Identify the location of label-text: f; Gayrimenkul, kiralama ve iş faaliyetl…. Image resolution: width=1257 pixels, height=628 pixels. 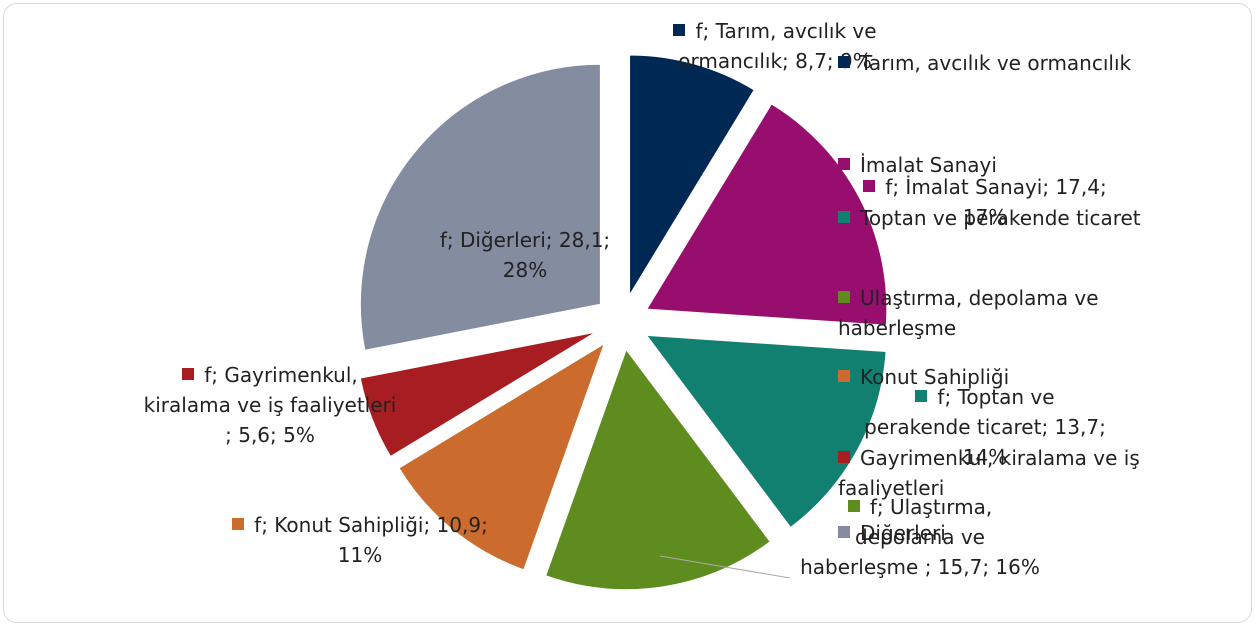
(270, 405).